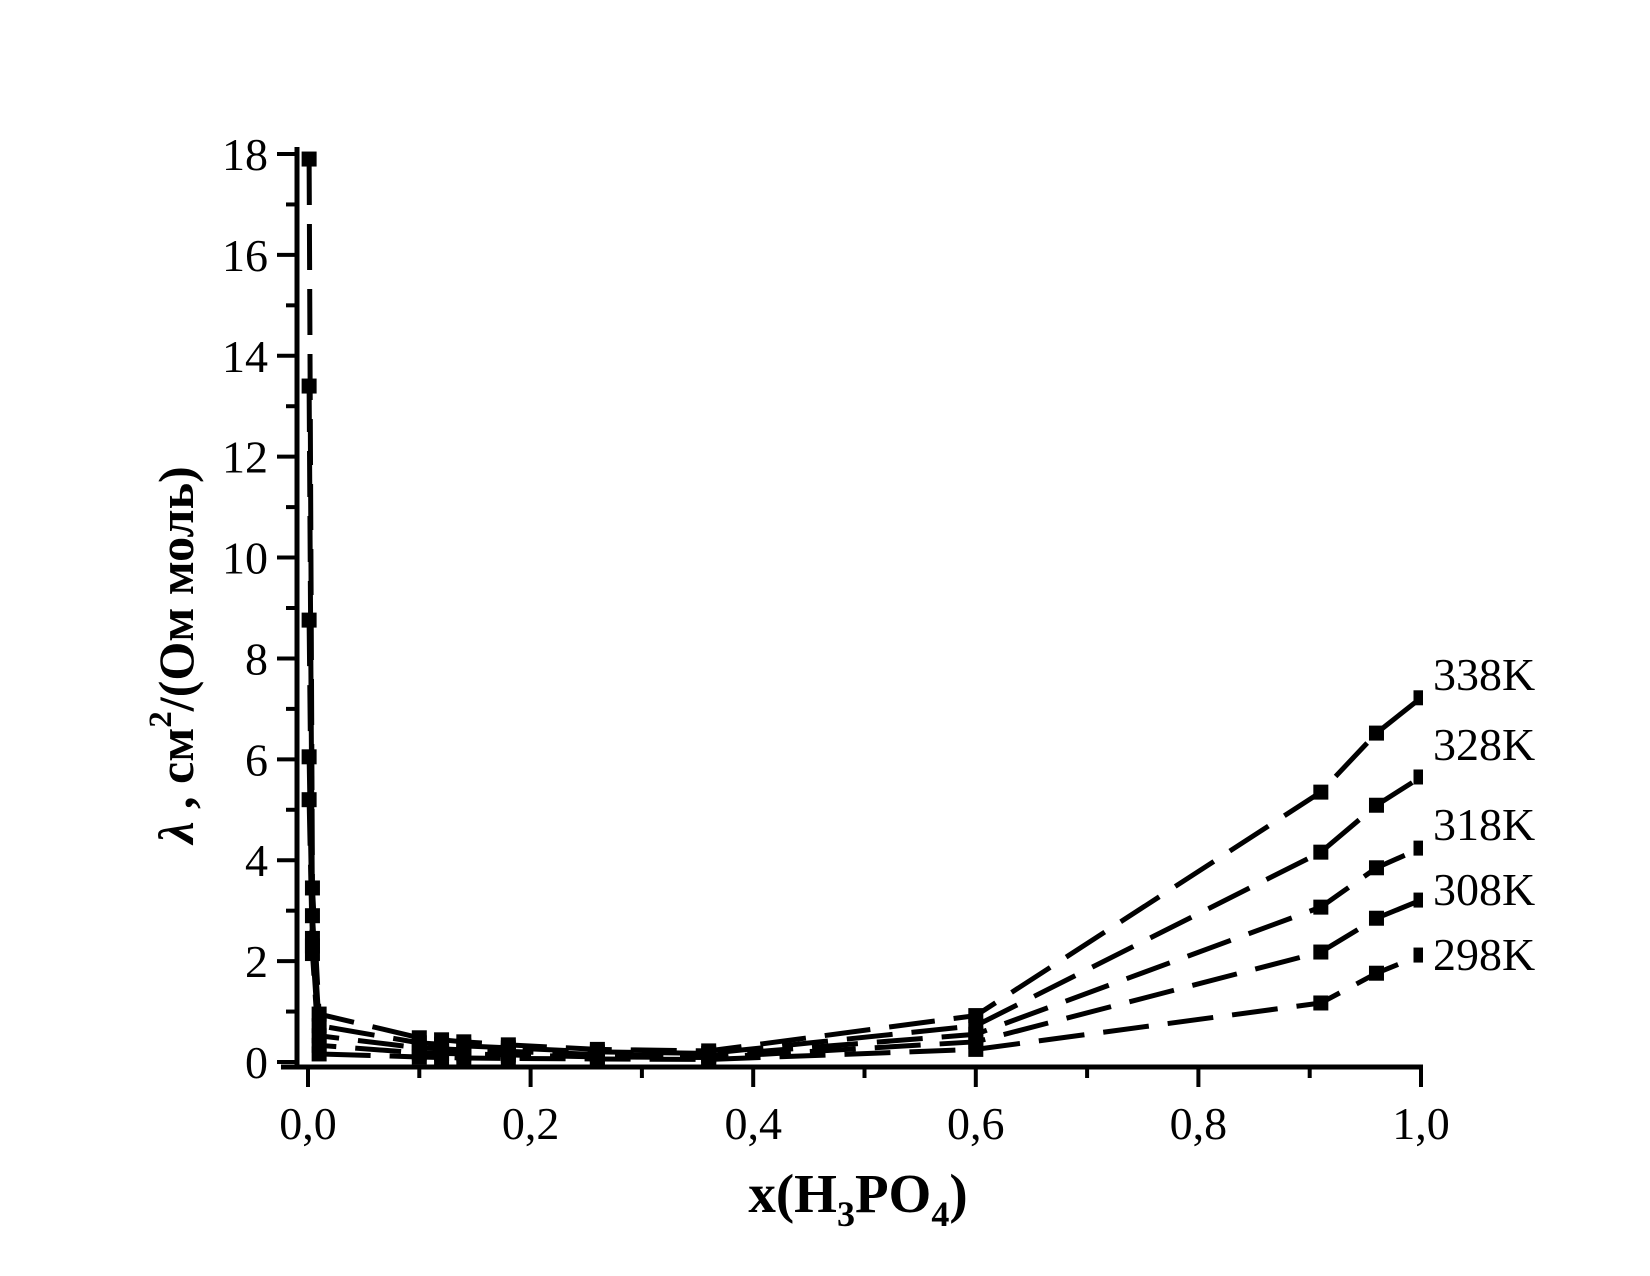  What do you see at coordinates (1484, 889) in the screenshot?
I see `series-label-308K: 308K` at bounding box center [1484, 889].